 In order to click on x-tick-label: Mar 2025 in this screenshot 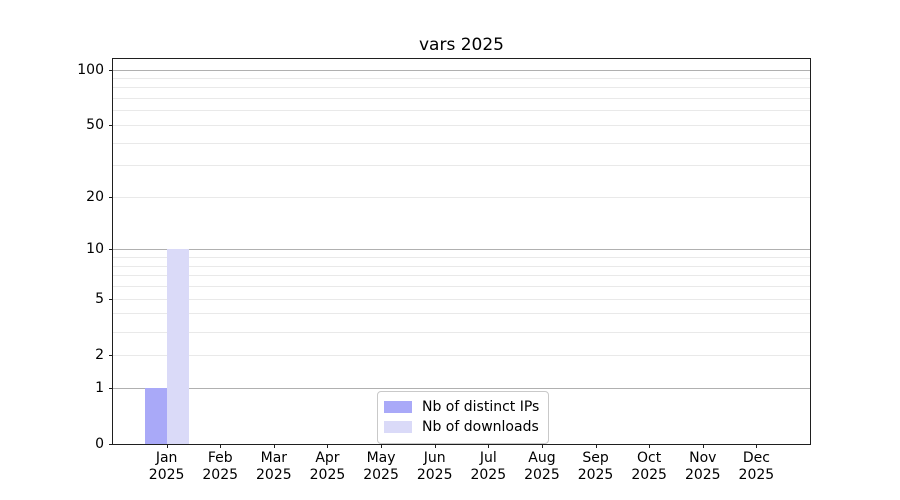, I will do `click(274, 467)`.